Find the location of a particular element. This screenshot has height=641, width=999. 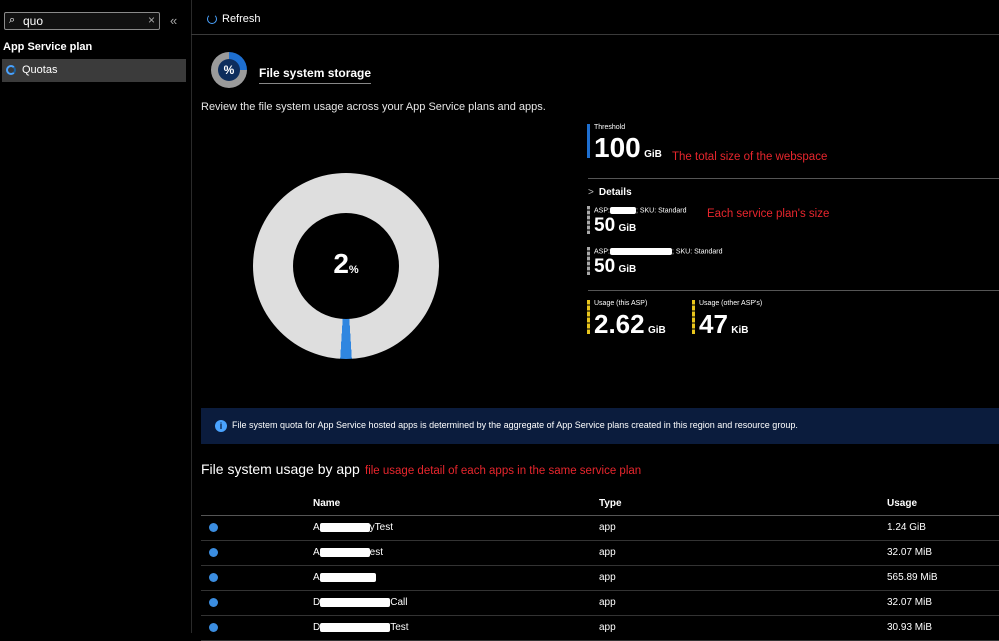

refresh-button: Refresh is located at coordinates (234, 19).